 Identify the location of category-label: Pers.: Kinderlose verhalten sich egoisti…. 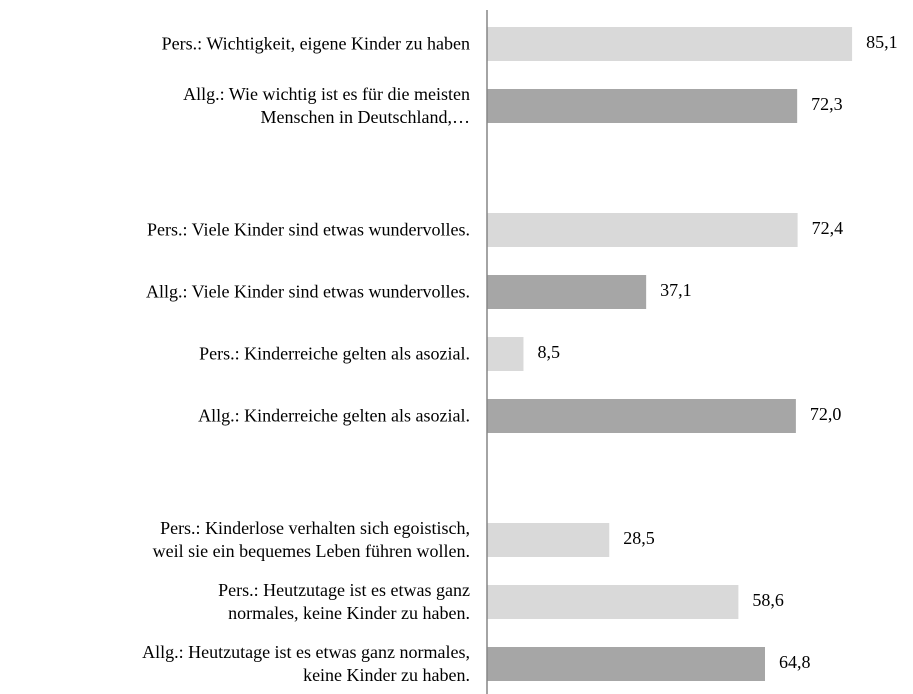
(311, 539).